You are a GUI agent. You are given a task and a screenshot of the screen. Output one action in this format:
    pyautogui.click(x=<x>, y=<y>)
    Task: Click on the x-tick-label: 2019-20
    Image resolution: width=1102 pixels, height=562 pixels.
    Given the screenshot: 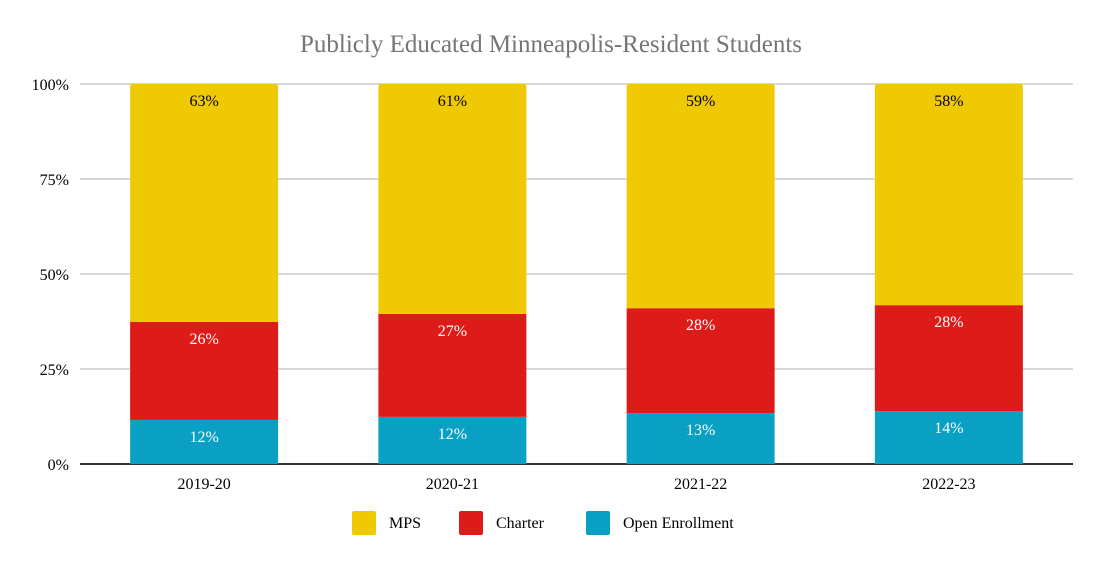 What is the action you would take?
    pyautogui.click(x=203, y=484)
    